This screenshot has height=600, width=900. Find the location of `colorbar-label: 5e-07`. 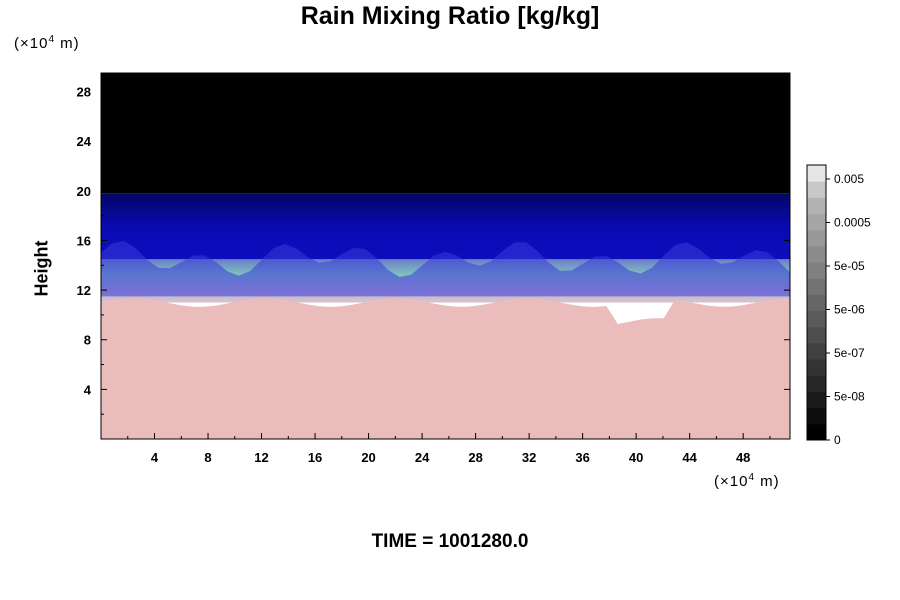

colorbar-label: 5e-07 is located at coordinates (849, 353).